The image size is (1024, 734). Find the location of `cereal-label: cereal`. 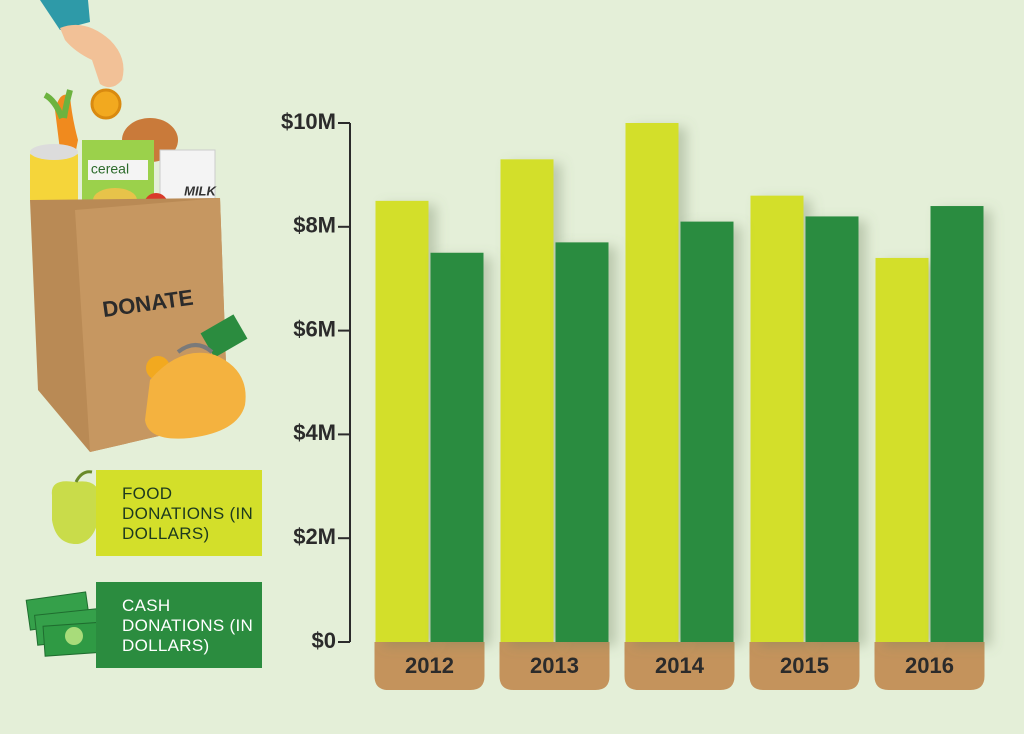

cereal-label: cereal is located at coordinates (110, 169).